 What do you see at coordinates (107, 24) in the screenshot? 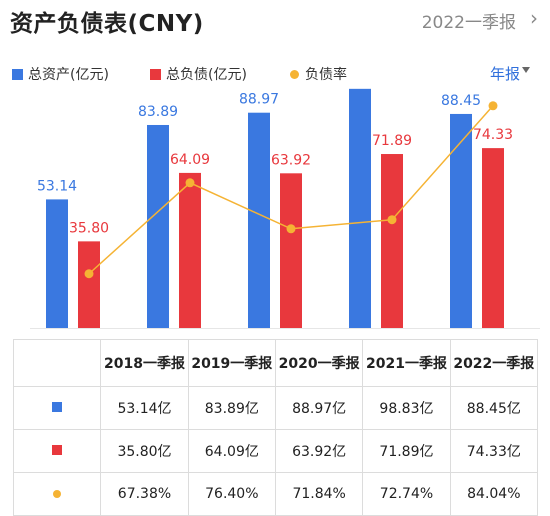
I see `page-title: 资产负债表(CNY)` at bounding box center [107, 24].